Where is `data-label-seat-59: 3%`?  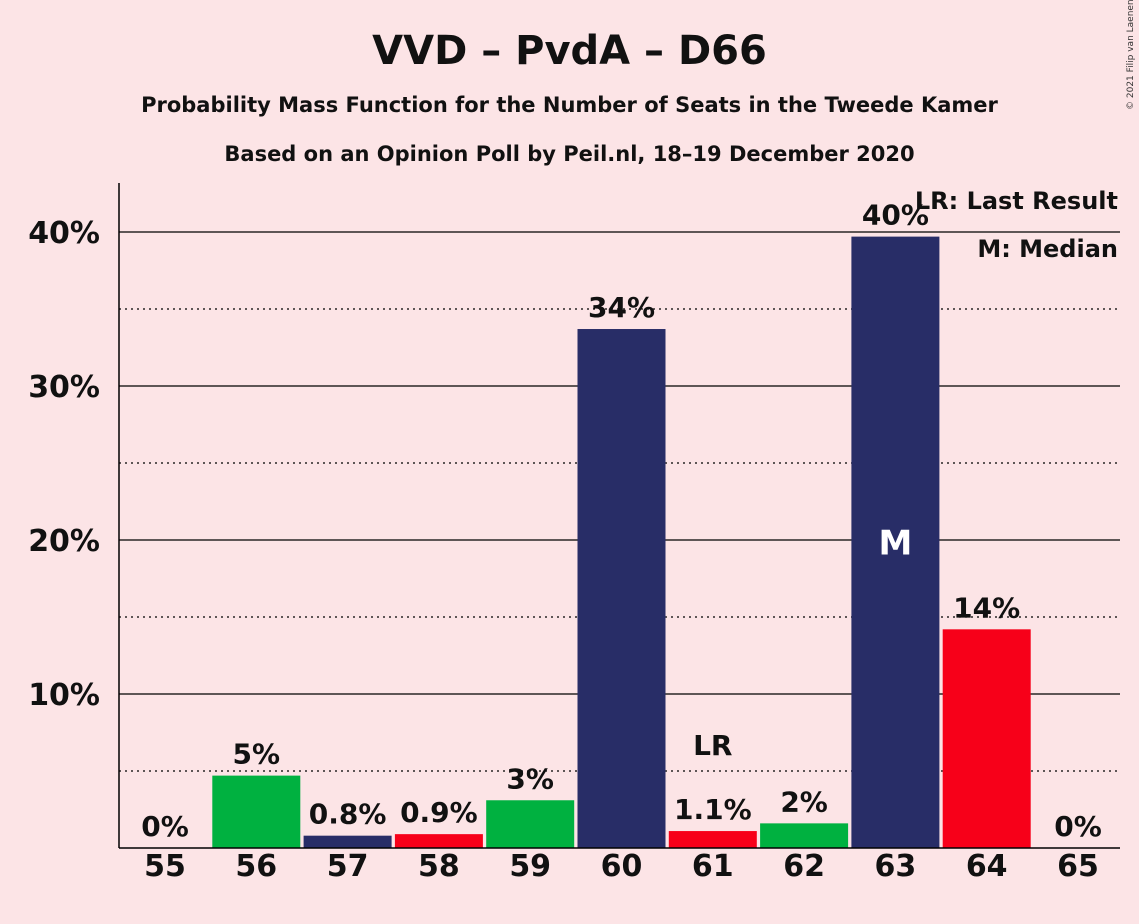 data-label-seat-59: 3% is located at coordinates (530, 778).